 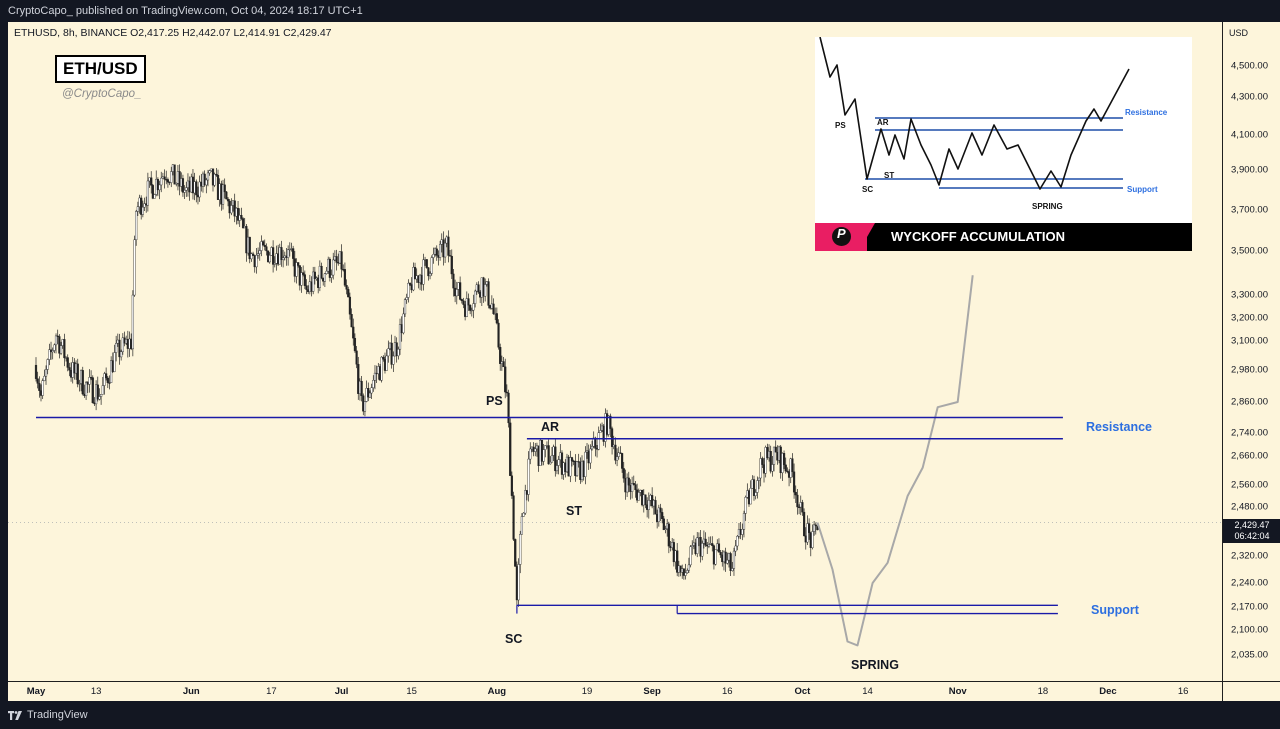 I want to click on time-tick: Dec, so click(x=1108, y=691).